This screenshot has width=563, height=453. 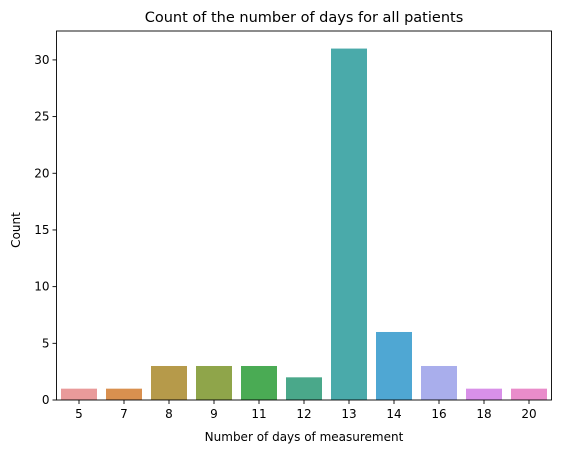 What do you see at coordinates (41, 173) in the screenshot?
I see `y-tick-label-20: 20` at bounding box center [41, 173].